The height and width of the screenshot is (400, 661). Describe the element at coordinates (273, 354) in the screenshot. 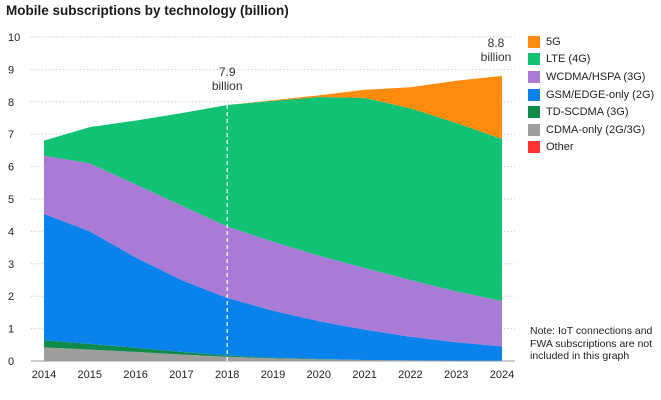

I see `series-area-cdma-only-2g-3g` at that location.